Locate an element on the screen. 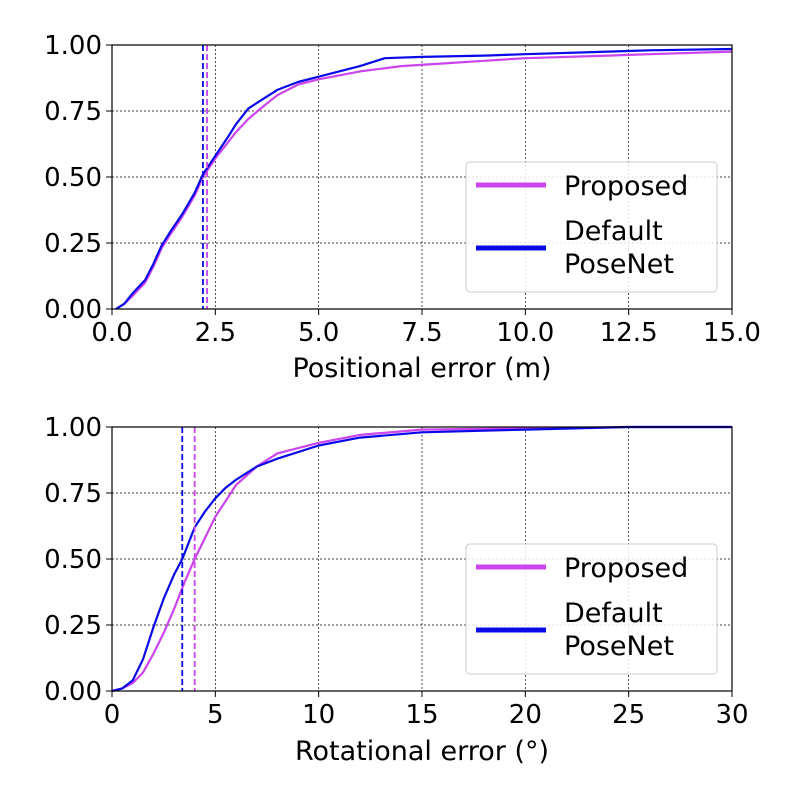 This screenshot has height=800, width=800. x-axis-label: Rotational error (°) is located at coordinates (422, 751).